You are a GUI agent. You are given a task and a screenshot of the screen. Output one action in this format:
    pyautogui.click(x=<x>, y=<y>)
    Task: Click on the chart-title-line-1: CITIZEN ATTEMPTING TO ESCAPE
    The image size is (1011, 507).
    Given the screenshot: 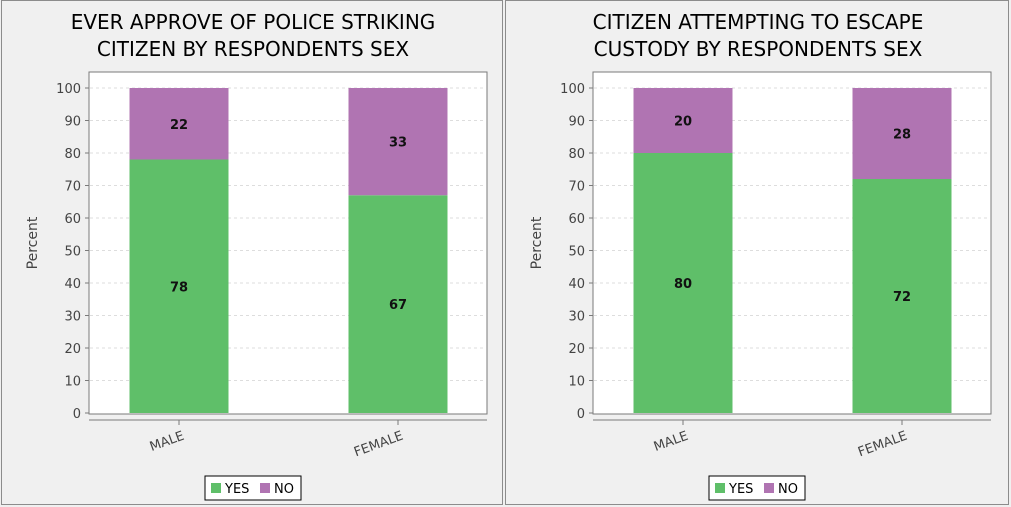 What is the action you would take?
    pyautogui.click(x=758, y=22)
    